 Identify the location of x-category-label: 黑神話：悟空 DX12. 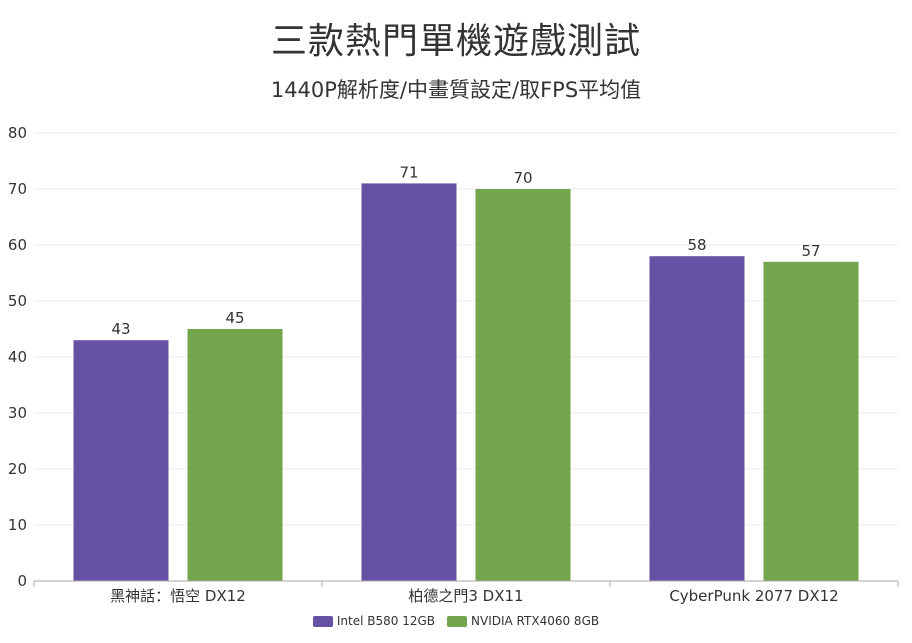
(178, 596).